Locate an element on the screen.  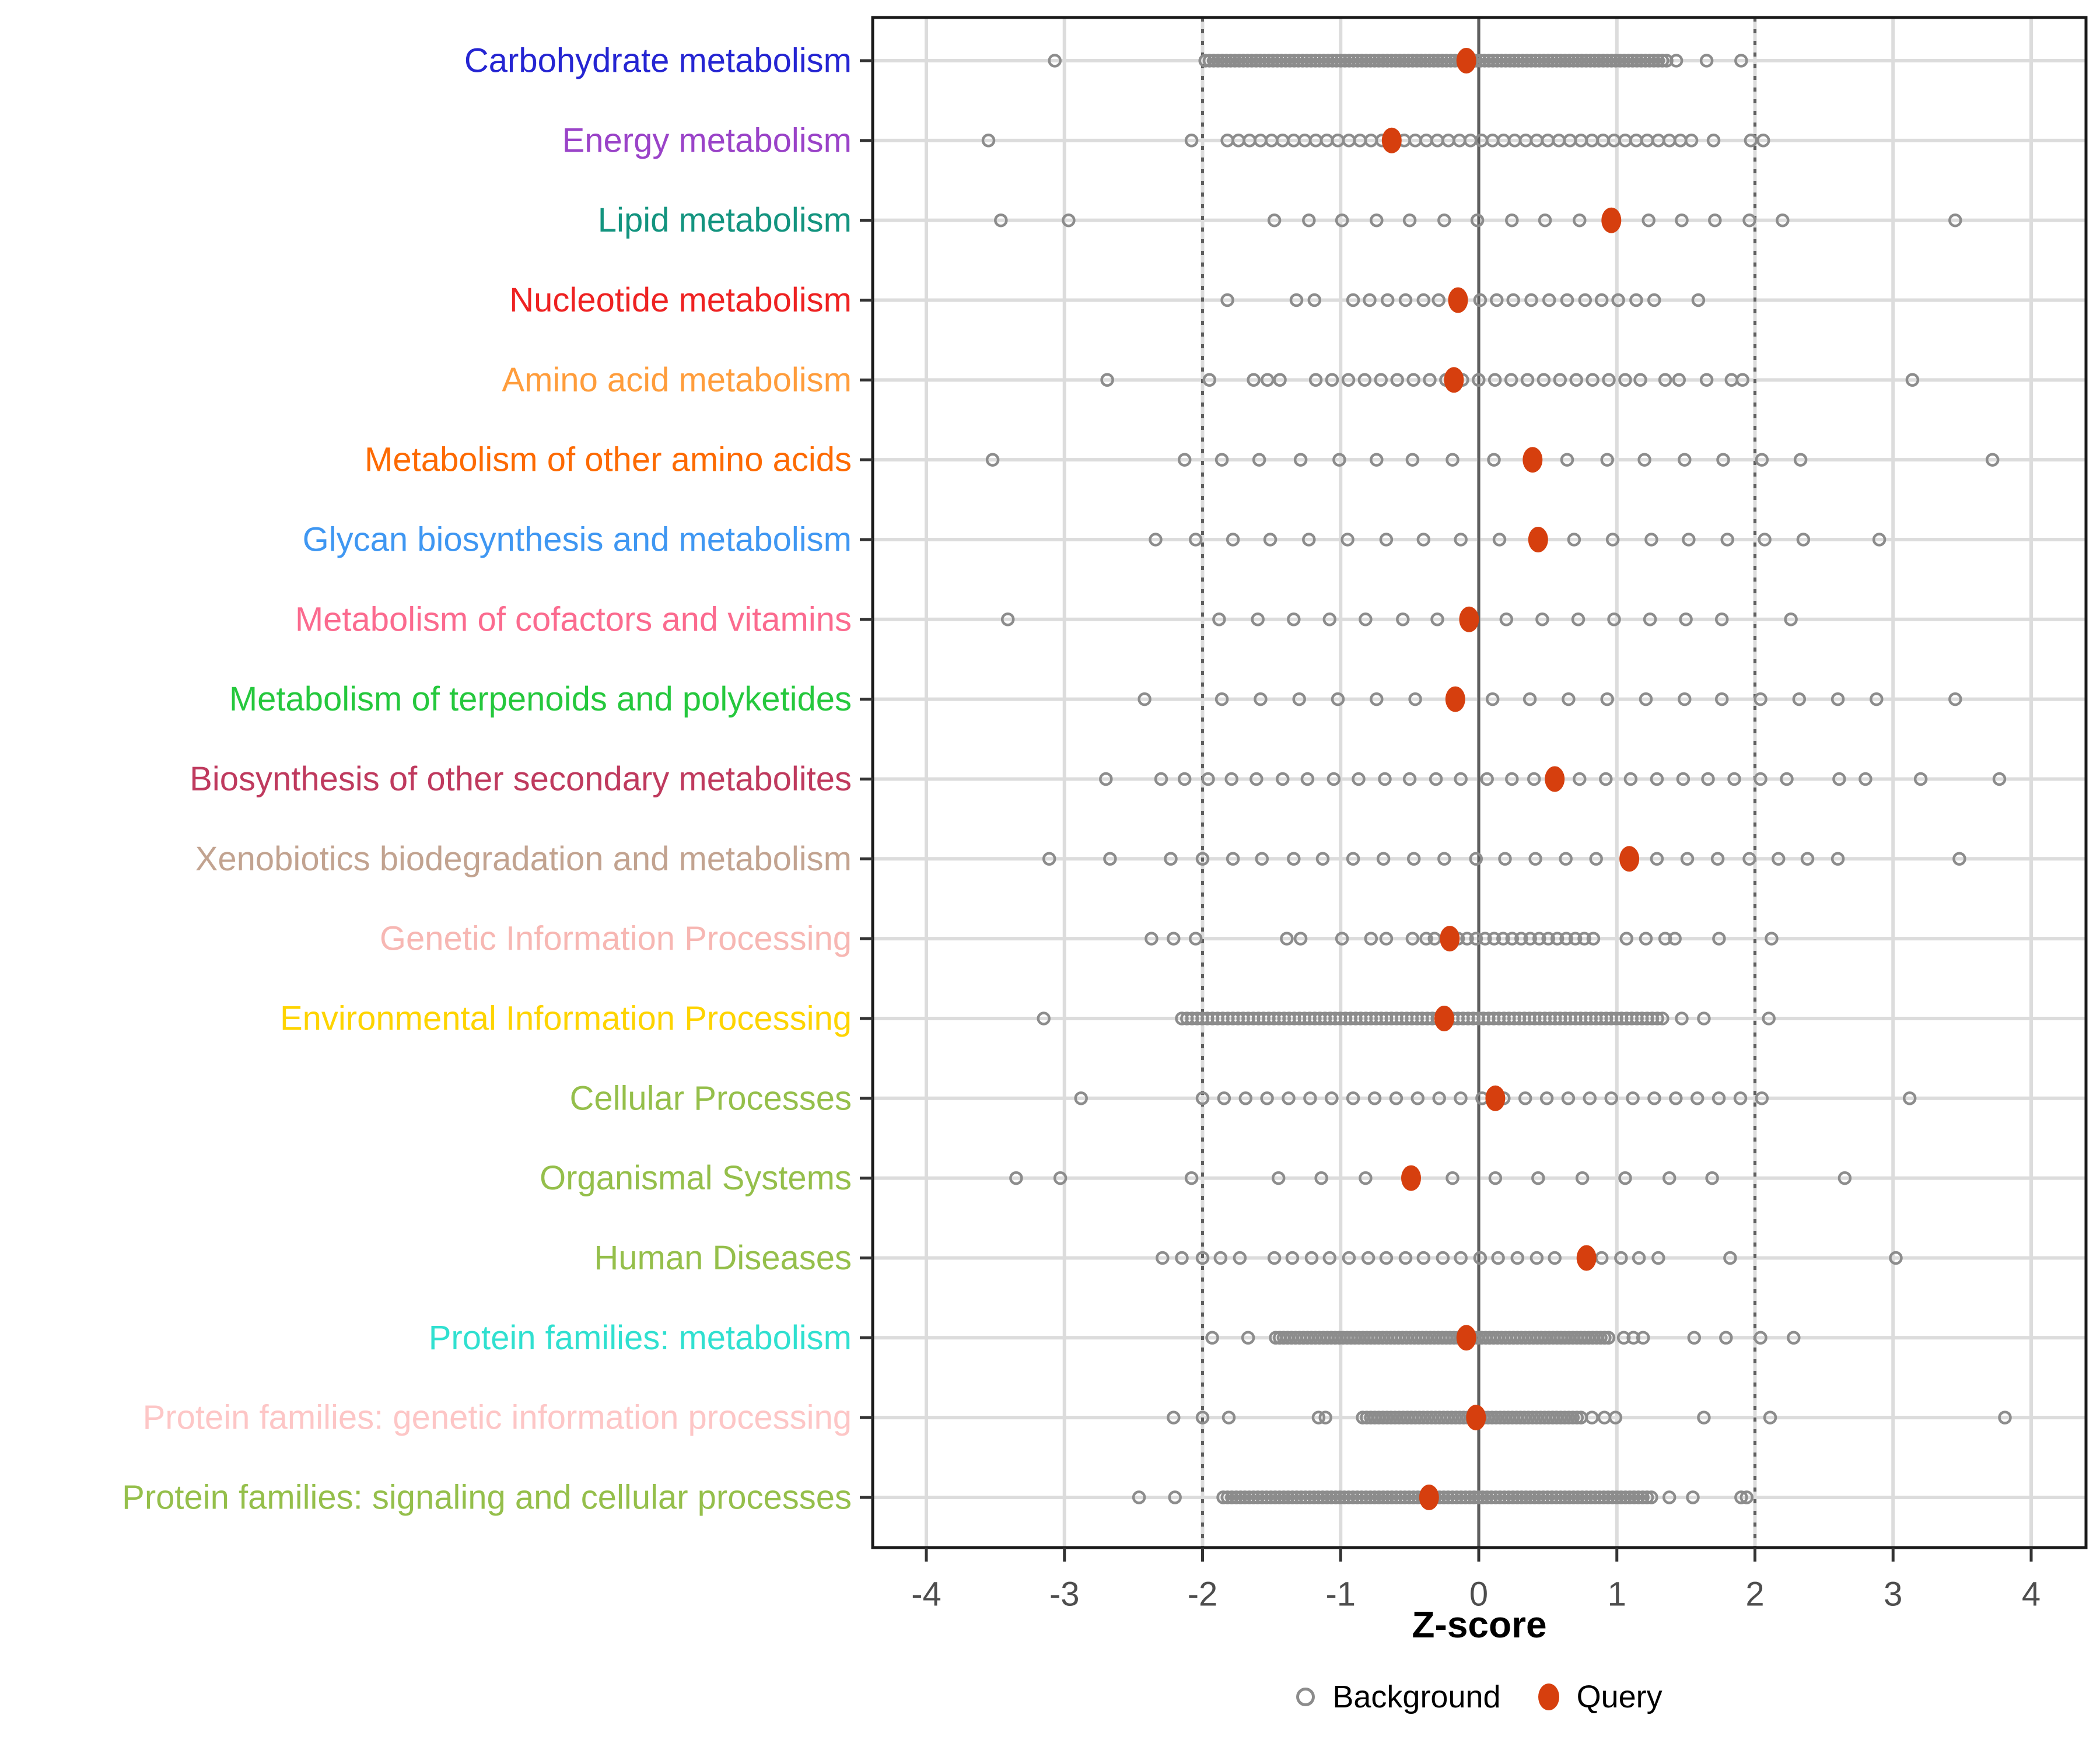
category-label: Lipid metabolism is located at coordinates (725, 220).